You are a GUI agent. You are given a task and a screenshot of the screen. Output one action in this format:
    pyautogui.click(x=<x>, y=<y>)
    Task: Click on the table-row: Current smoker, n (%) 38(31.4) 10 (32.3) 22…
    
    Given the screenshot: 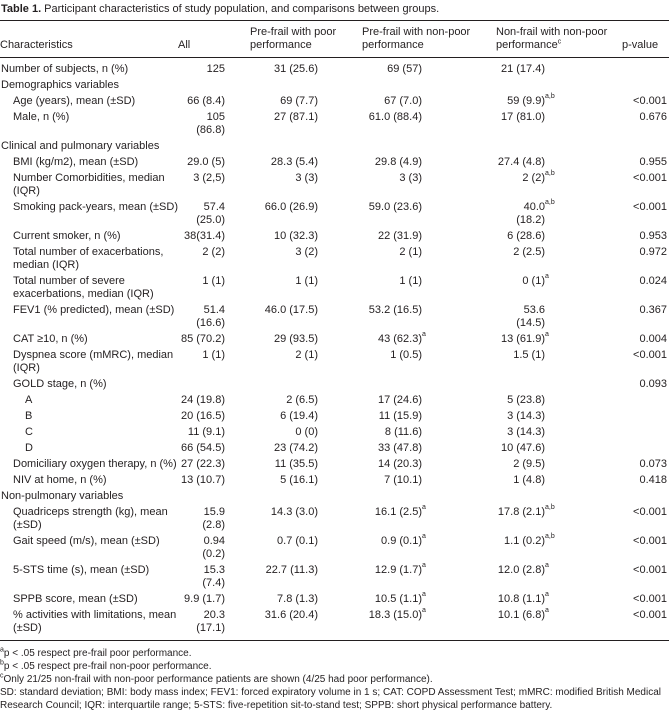 What is the action you would take?
    pyautogui.click(x=334, y=237)
    